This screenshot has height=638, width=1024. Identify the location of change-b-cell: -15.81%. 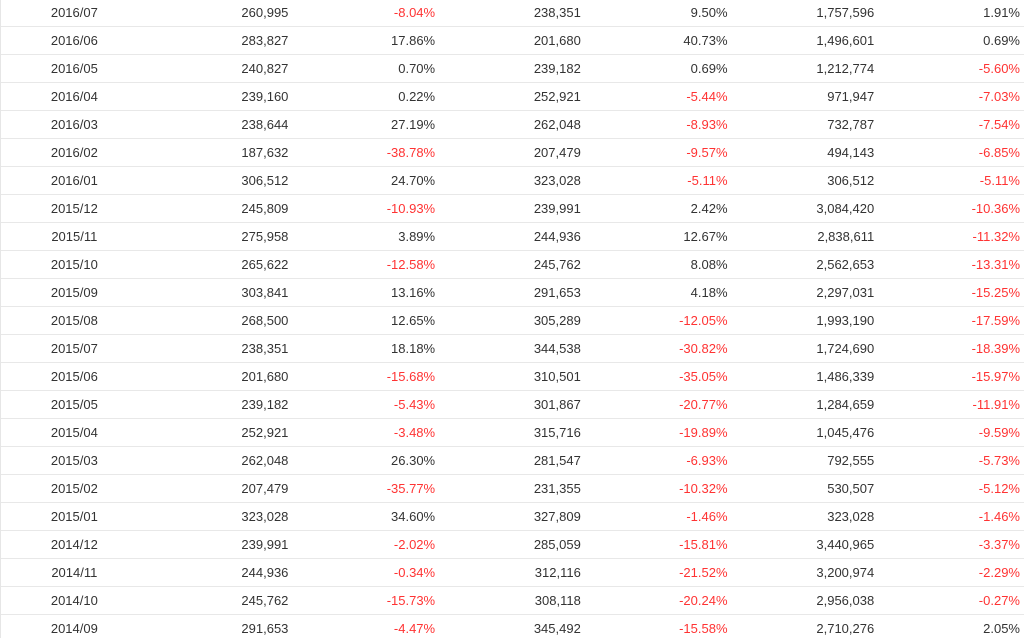
(658, 544).